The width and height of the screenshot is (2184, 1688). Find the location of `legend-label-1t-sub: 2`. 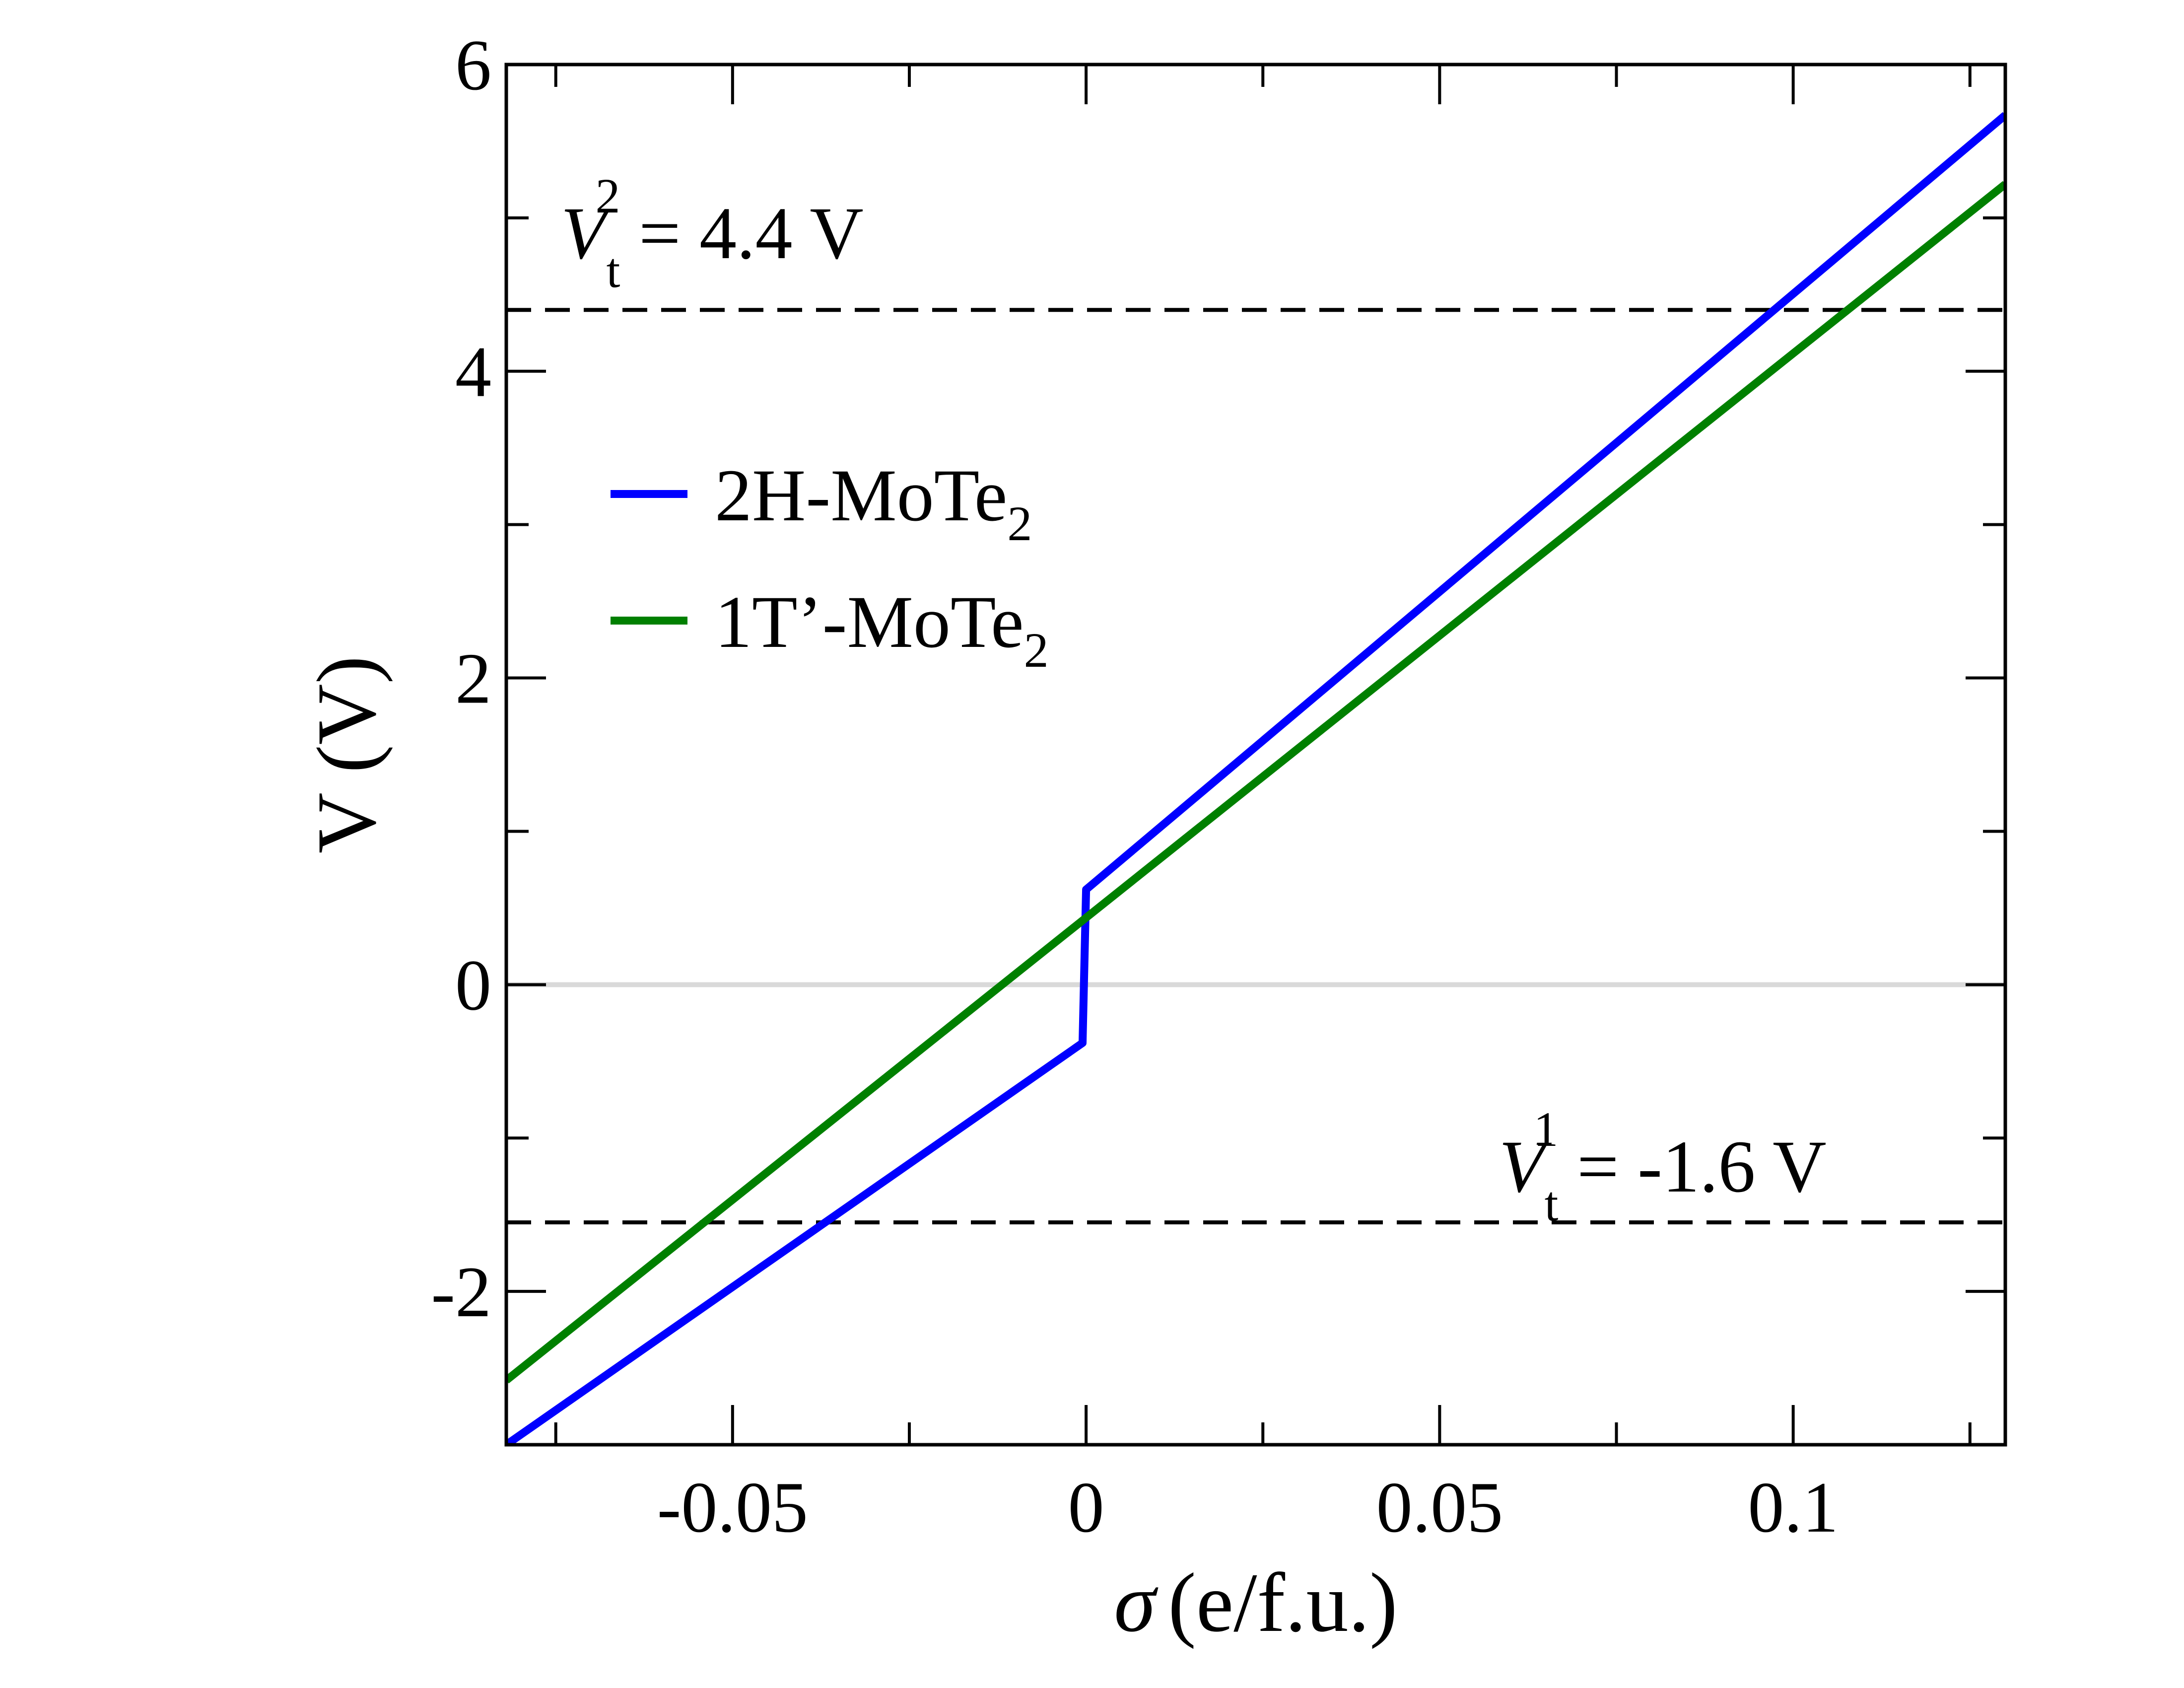

legend-label-1t-sub: 2 is located at coordinates (1036, 650).